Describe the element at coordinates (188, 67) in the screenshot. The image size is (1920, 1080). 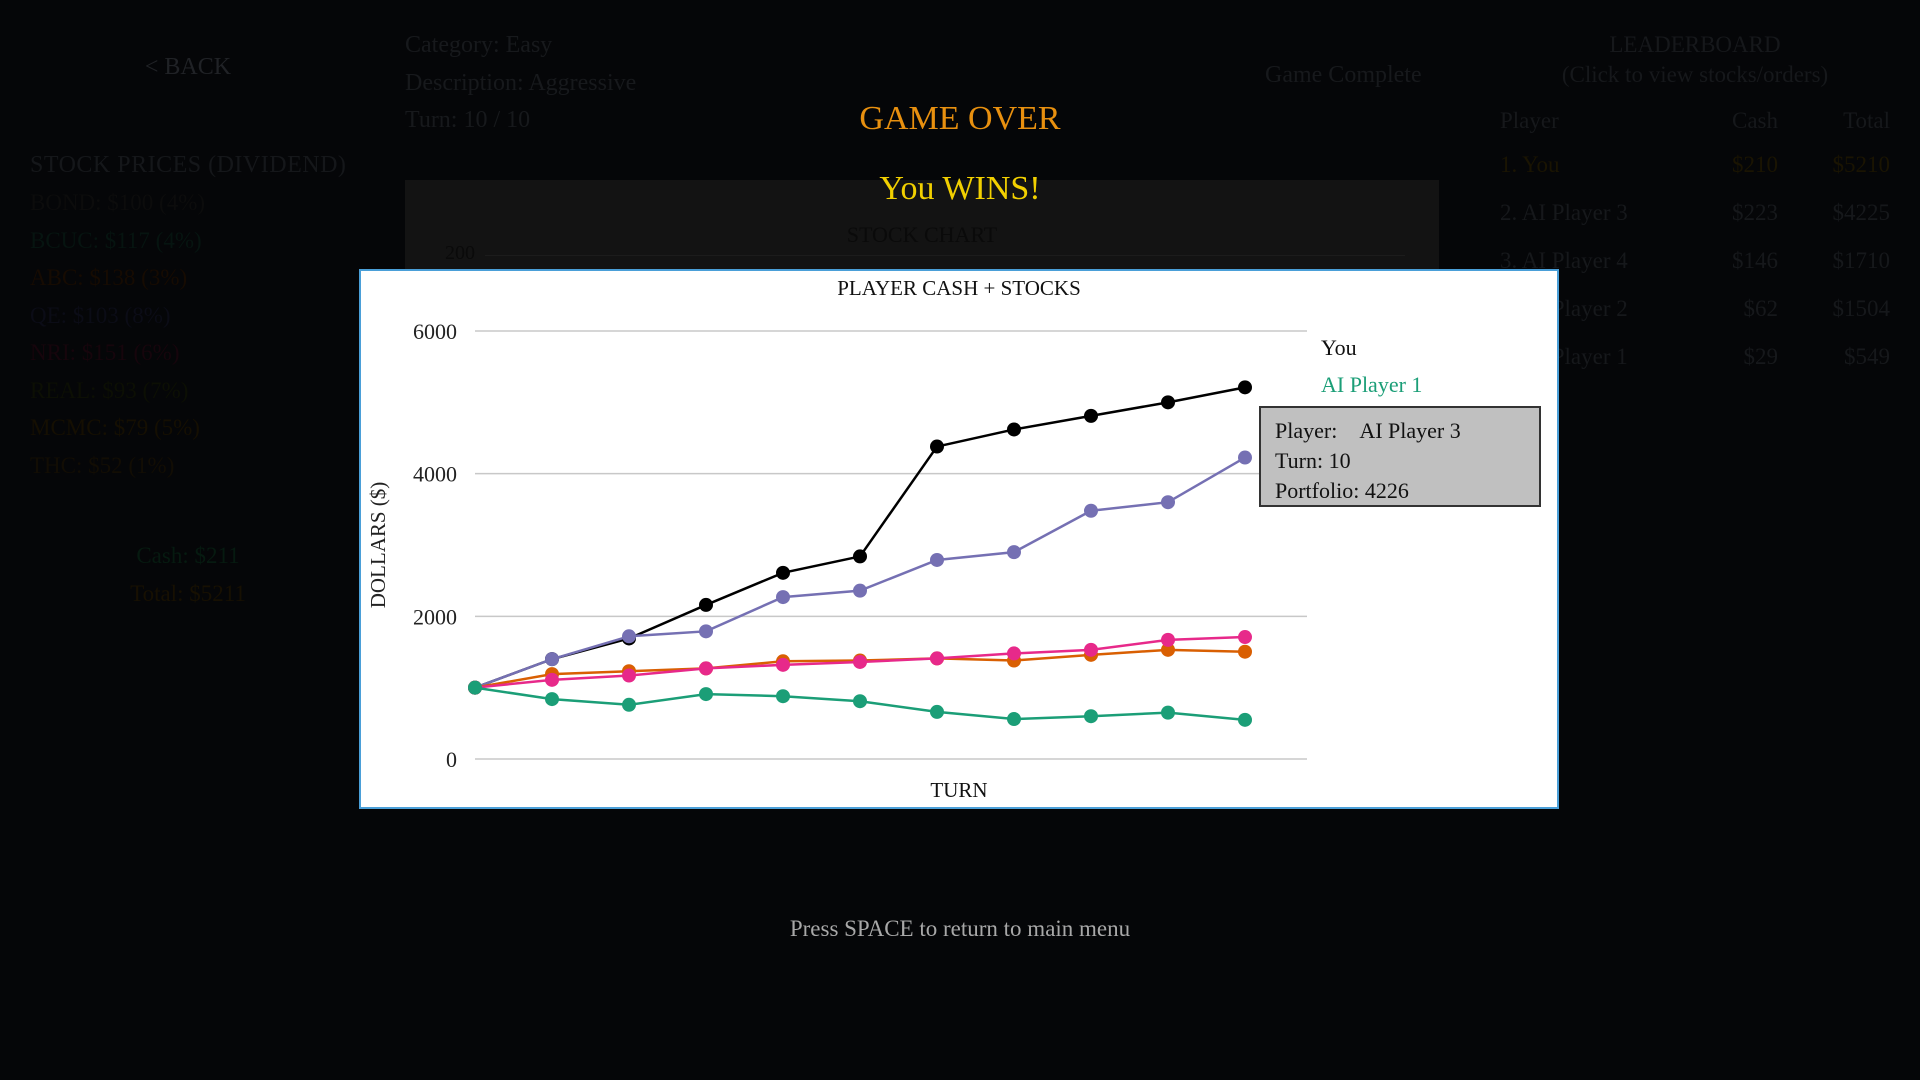
I see `back-button: < BACK` at that location.